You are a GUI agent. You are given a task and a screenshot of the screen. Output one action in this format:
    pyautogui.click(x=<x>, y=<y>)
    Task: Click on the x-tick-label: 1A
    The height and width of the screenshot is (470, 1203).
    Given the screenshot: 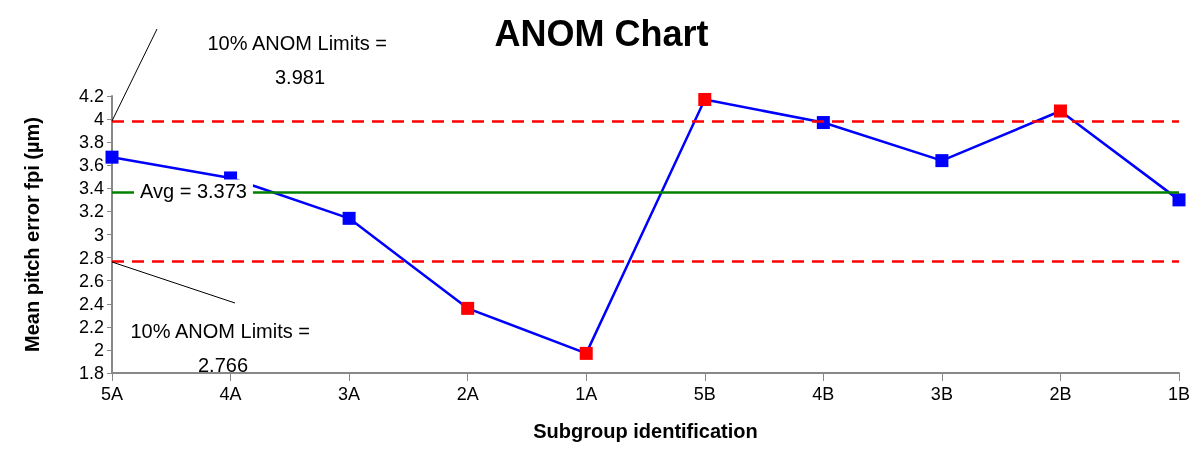 What is the action you would take?
    pyautogui.click(x=586, y=394)
    